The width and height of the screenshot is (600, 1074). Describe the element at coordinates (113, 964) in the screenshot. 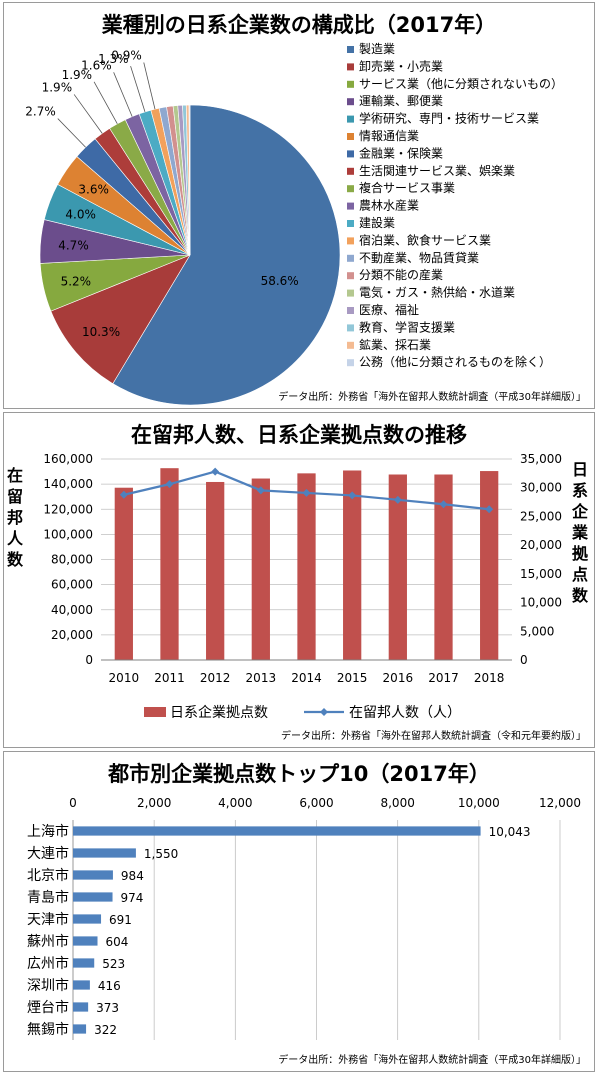

I see `data-label: 523` at that location.